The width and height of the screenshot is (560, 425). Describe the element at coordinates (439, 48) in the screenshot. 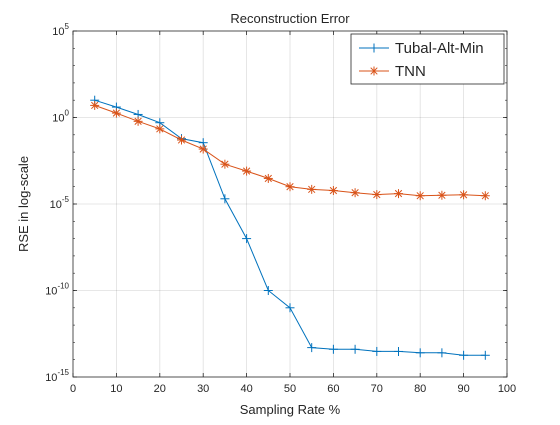

I see `legend-label: Tubal-Alt-Min` at that location.